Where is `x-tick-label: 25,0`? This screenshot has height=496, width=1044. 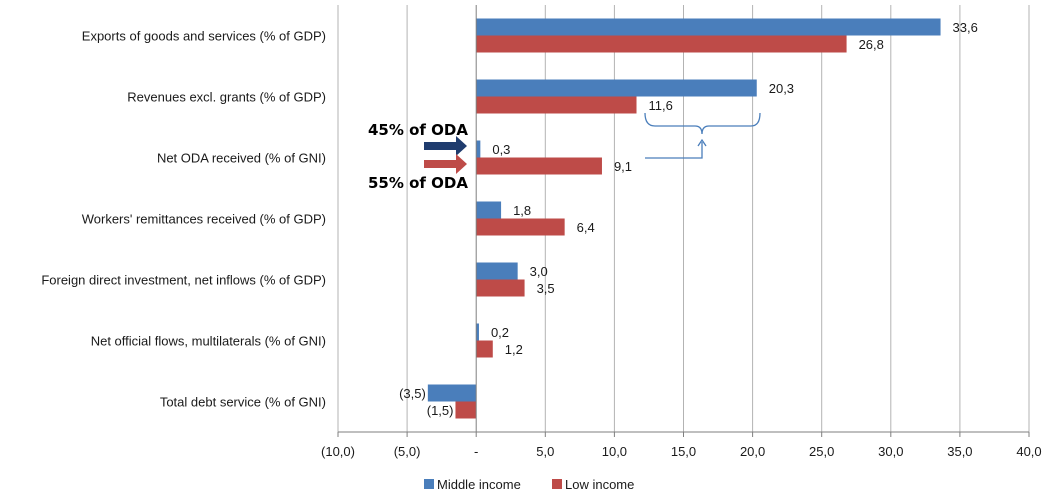 x-tick-label: 25,0 is located at coordinates (821, 451).